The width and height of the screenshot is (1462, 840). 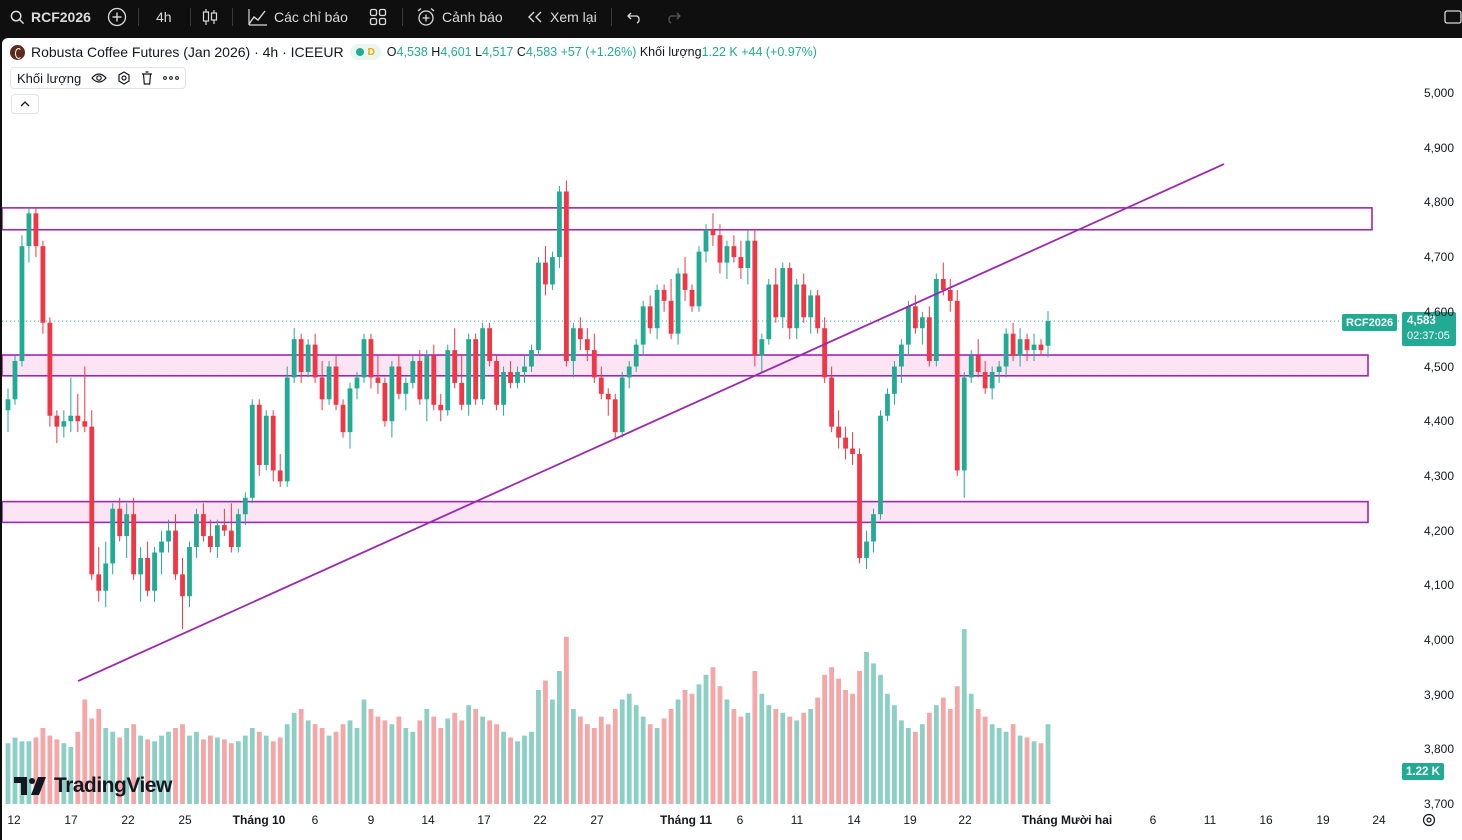 I want to click on replay-button: Xem lại, so click(x=561, y=17).